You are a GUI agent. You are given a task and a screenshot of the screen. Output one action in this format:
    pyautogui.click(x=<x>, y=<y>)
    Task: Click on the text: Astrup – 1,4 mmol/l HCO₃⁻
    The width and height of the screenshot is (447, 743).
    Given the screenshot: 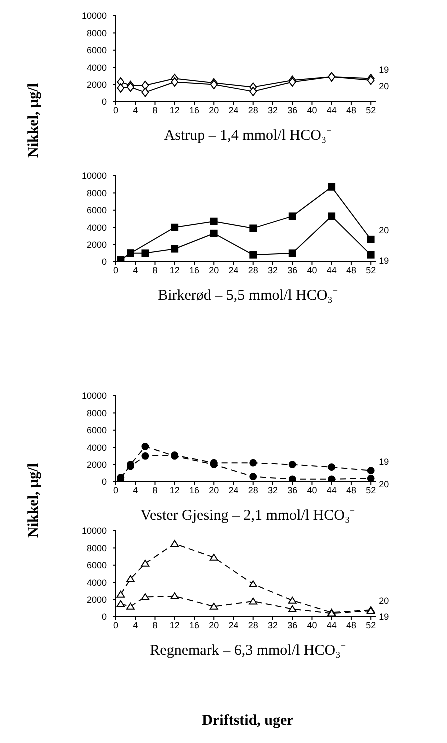 What is the action you would take?
    pyautogui.click(x=248, y=136)
    